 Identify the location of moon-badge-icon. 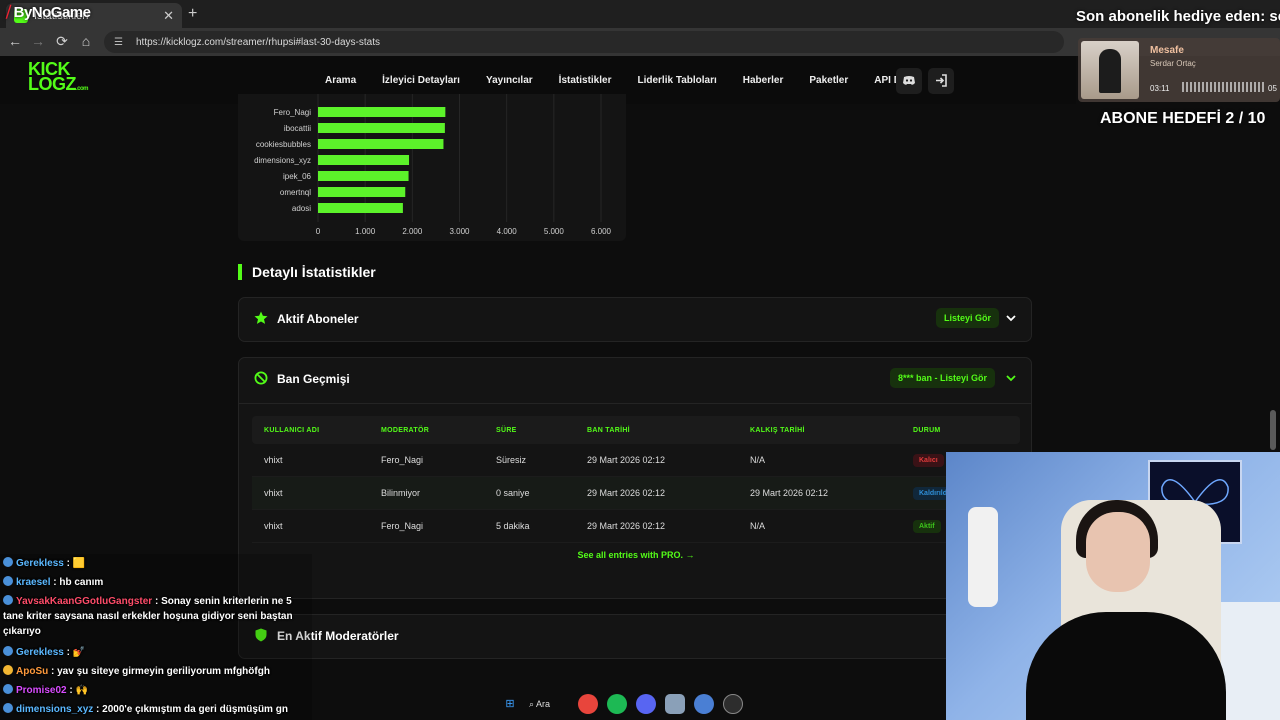
(8, 600).